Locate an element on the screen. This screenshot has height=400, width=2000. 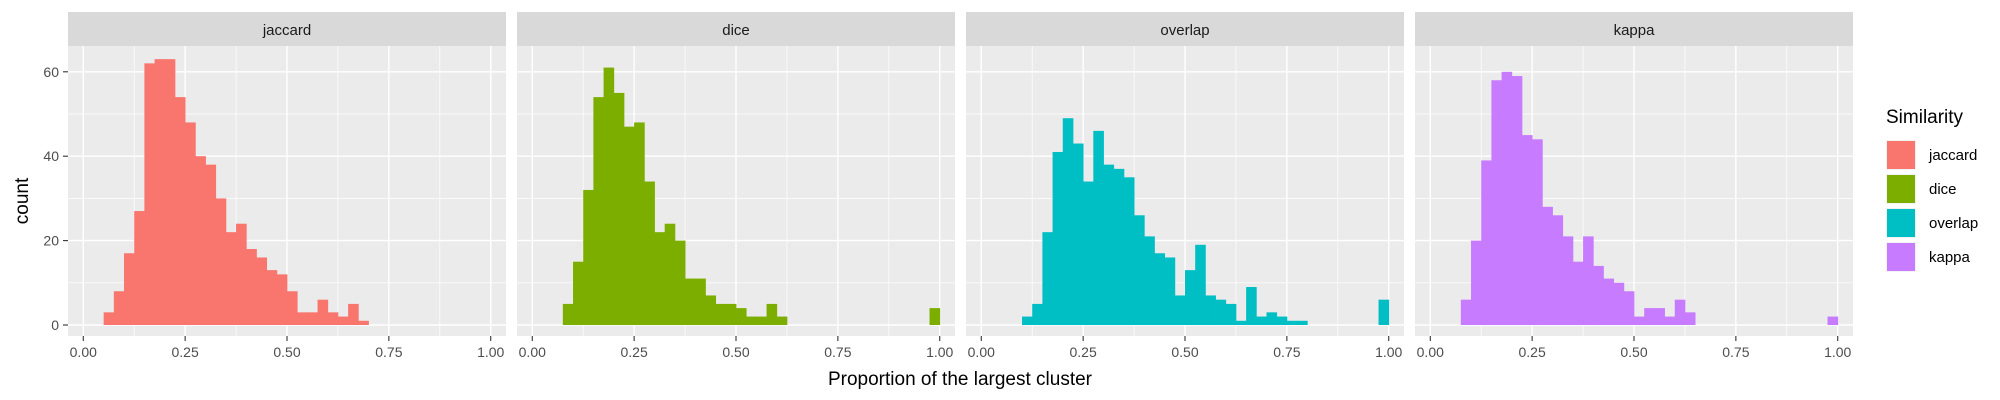
legend-swatch-dice is located at coordinates (1901, 189).